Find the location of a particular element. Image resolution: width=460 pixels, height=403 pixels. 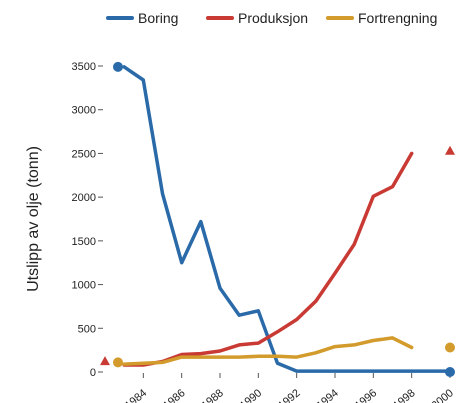

y-tick-label: 3500 is located at coordinates (84, 67).